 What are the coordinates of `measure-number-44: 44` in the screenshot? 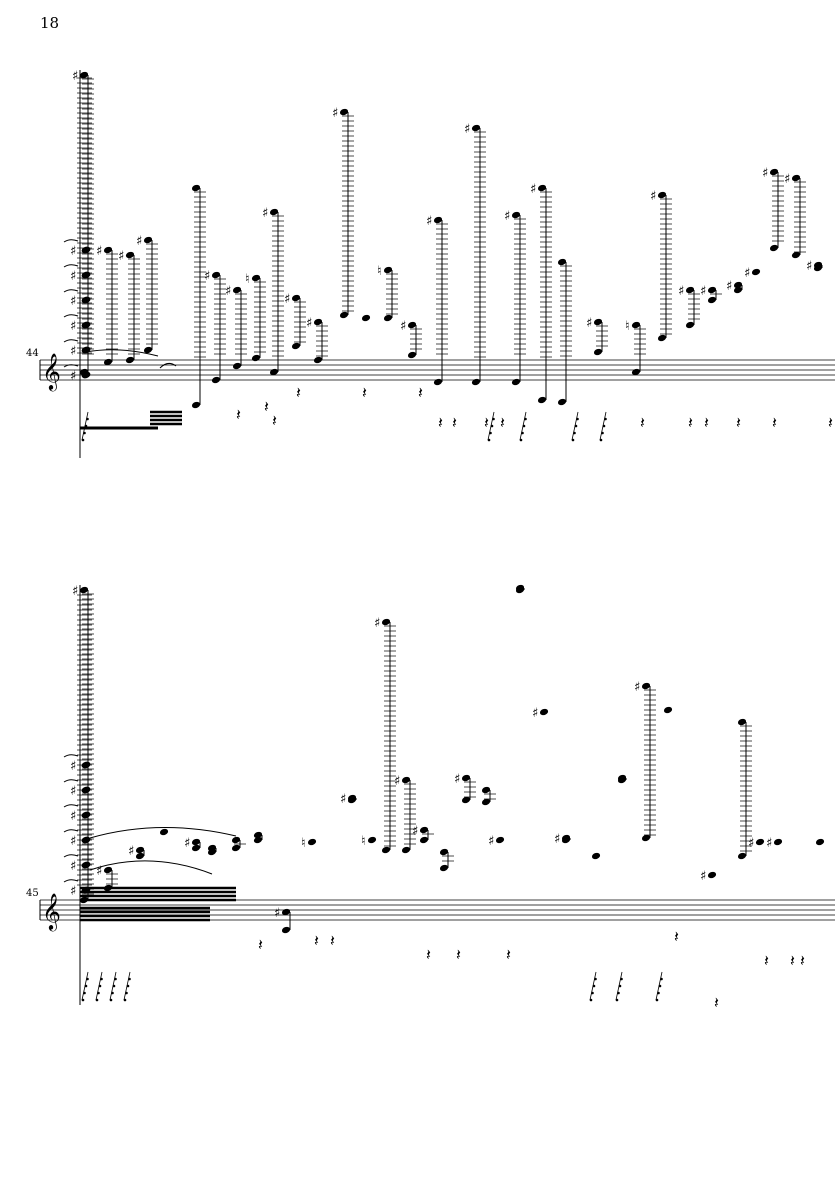 It's located at (32, 353).